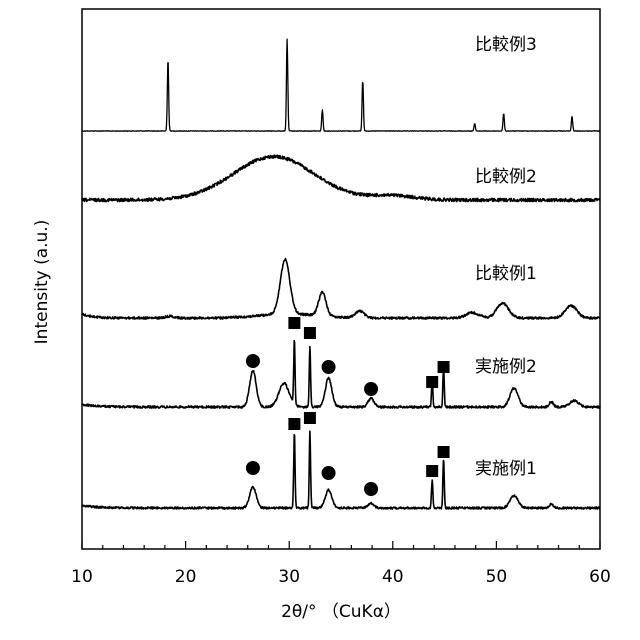 Image resolution: width=640 pixels, height=640 pixels. What do you see at coordinates (497, 577) in the screenshot?
I see `x-tick-label: 50` at bounding box center [497, 577].